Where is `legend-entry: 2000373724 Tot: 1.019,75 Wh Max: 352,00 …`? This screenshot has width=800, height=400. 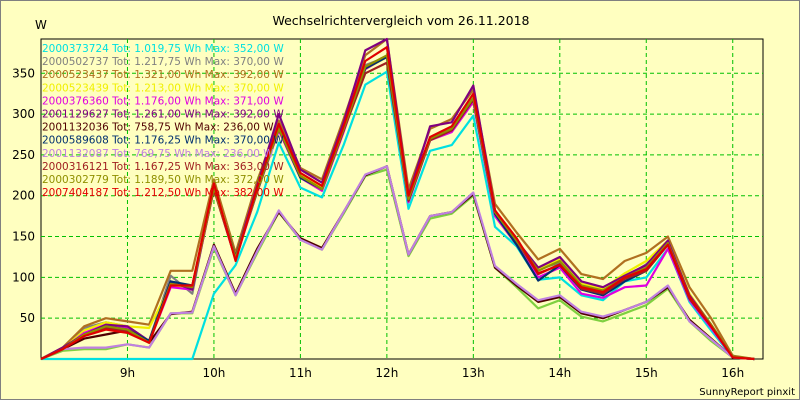 legend-entry: 2000373724 Tot: 1.019,75 Wh Max: 352,00 … is located at coordinates (163, 49).